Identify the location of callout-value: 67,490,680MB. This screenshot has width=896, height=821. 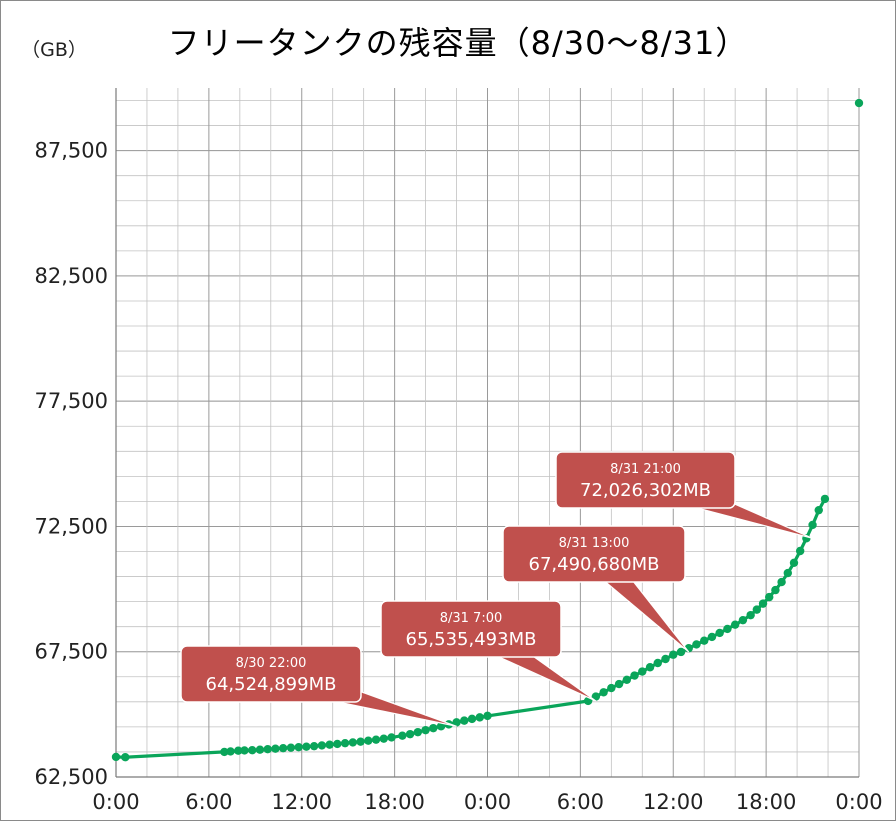
(594, 564).